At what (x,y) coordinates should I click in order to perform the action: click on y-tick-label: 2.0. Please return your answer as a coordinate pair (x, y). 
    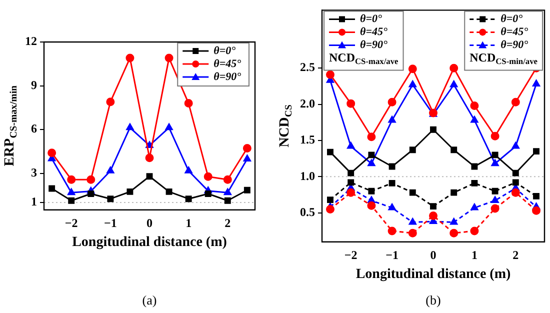
    Looking at the image, I should click on (307, 103).